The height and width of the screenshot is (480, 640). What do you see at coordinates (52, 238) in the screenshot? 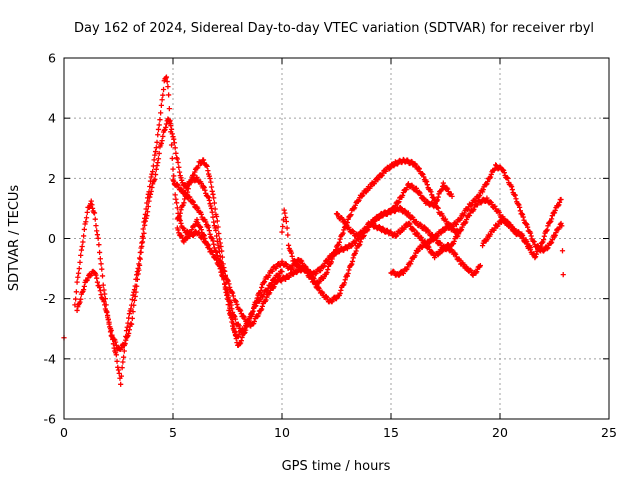
I see `y-tick-label: 0` at bounding box center [52, 238].